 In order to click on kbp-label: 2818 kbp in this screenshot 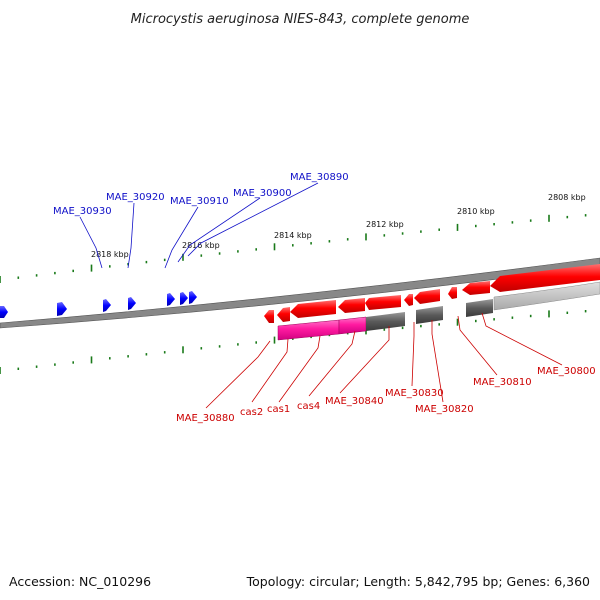, I will do `click(110, 254)`.